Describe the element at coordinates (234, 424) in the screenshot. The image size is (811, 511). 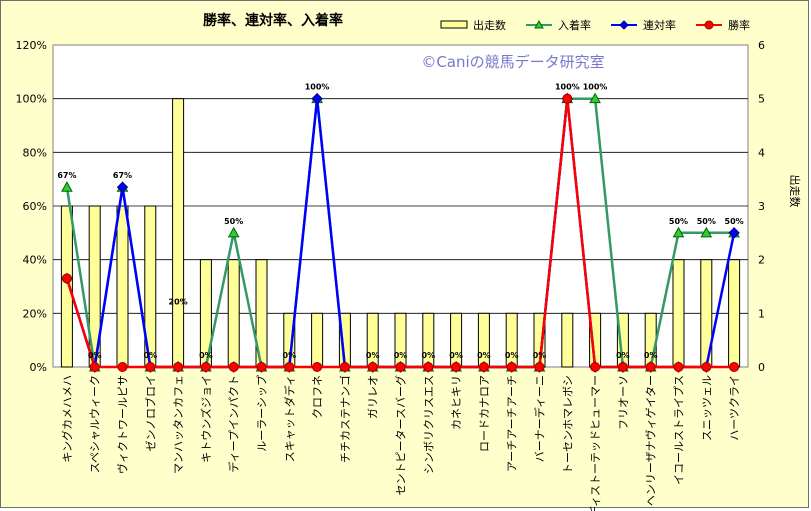
I see `category-label: ディープインパクト` at that location.